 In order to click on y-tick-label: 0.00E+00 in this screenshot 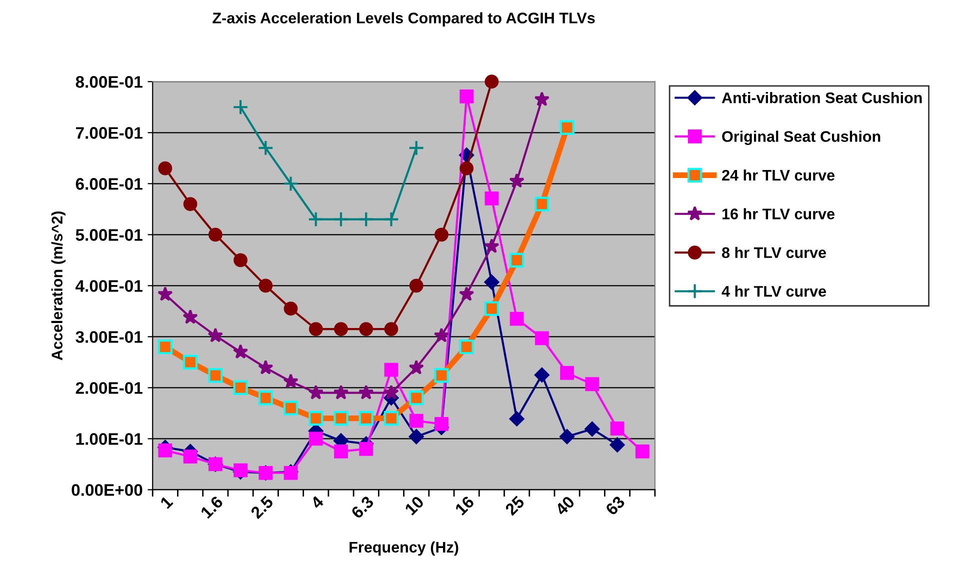, I will do `click(107, 490)`.